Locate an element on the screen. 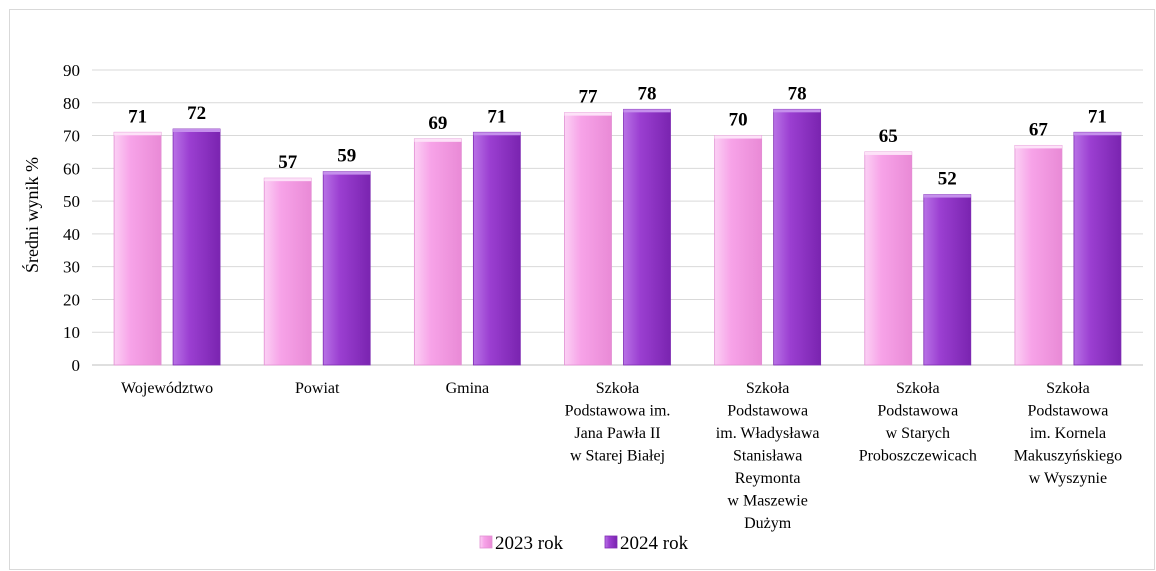 The width and height of the screenshot is (1156, 571). y-tick-label: 60 is located at coordinates (71, 168).